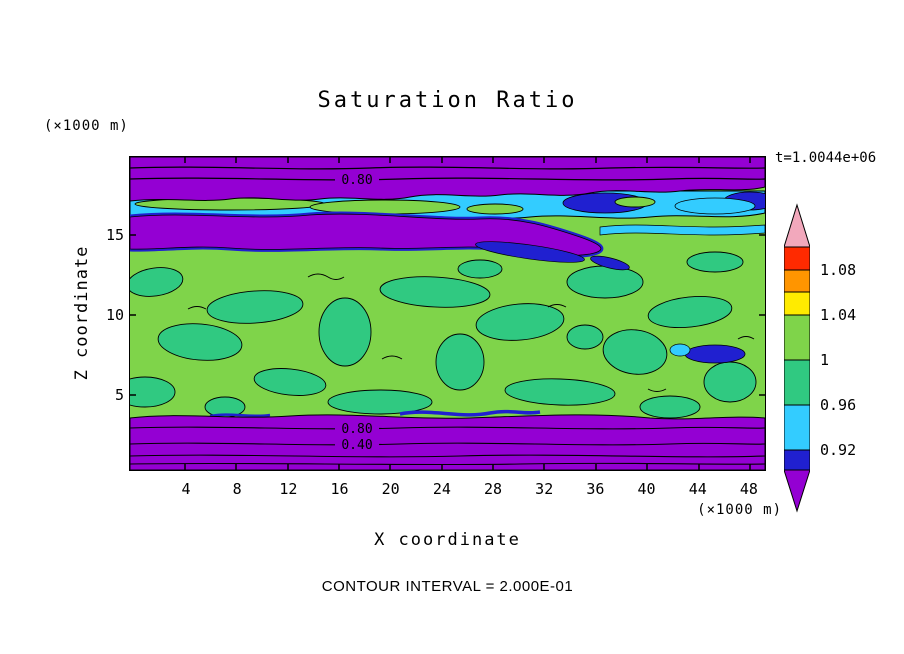  What do you see at coordinates (826, 158) in the screenshot?
I see `time-label: t=1.0044e+06` at bounding box center [826, 158].